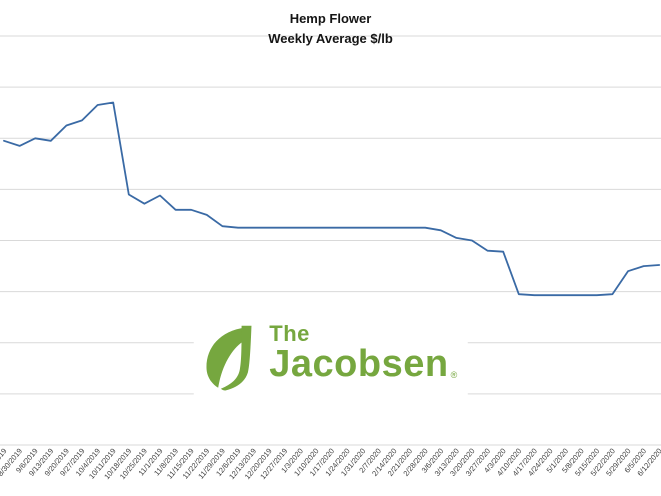 Image resolution: width=661 pixels, height=496 pixels. What do you see at coordinates (289, 333) in the screenshot?
I see `logo-text-the: The` at bounding box center [289, 333].